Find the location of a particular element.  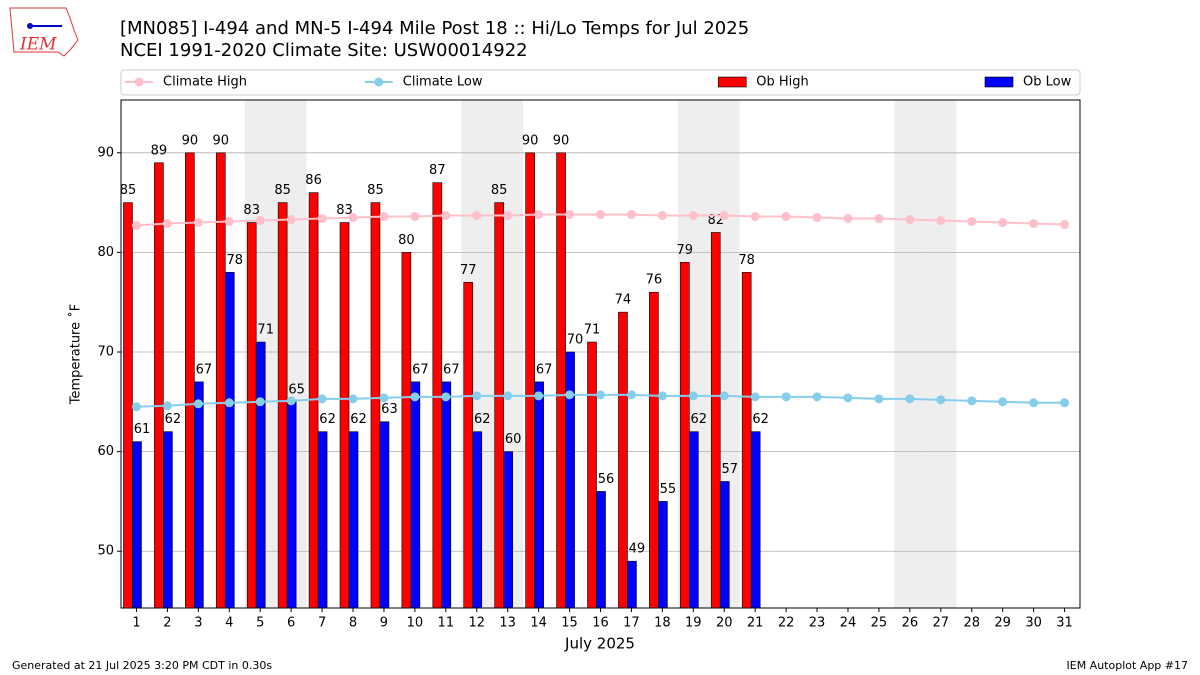

data-label: 76 is located at coordinates (654, 280).